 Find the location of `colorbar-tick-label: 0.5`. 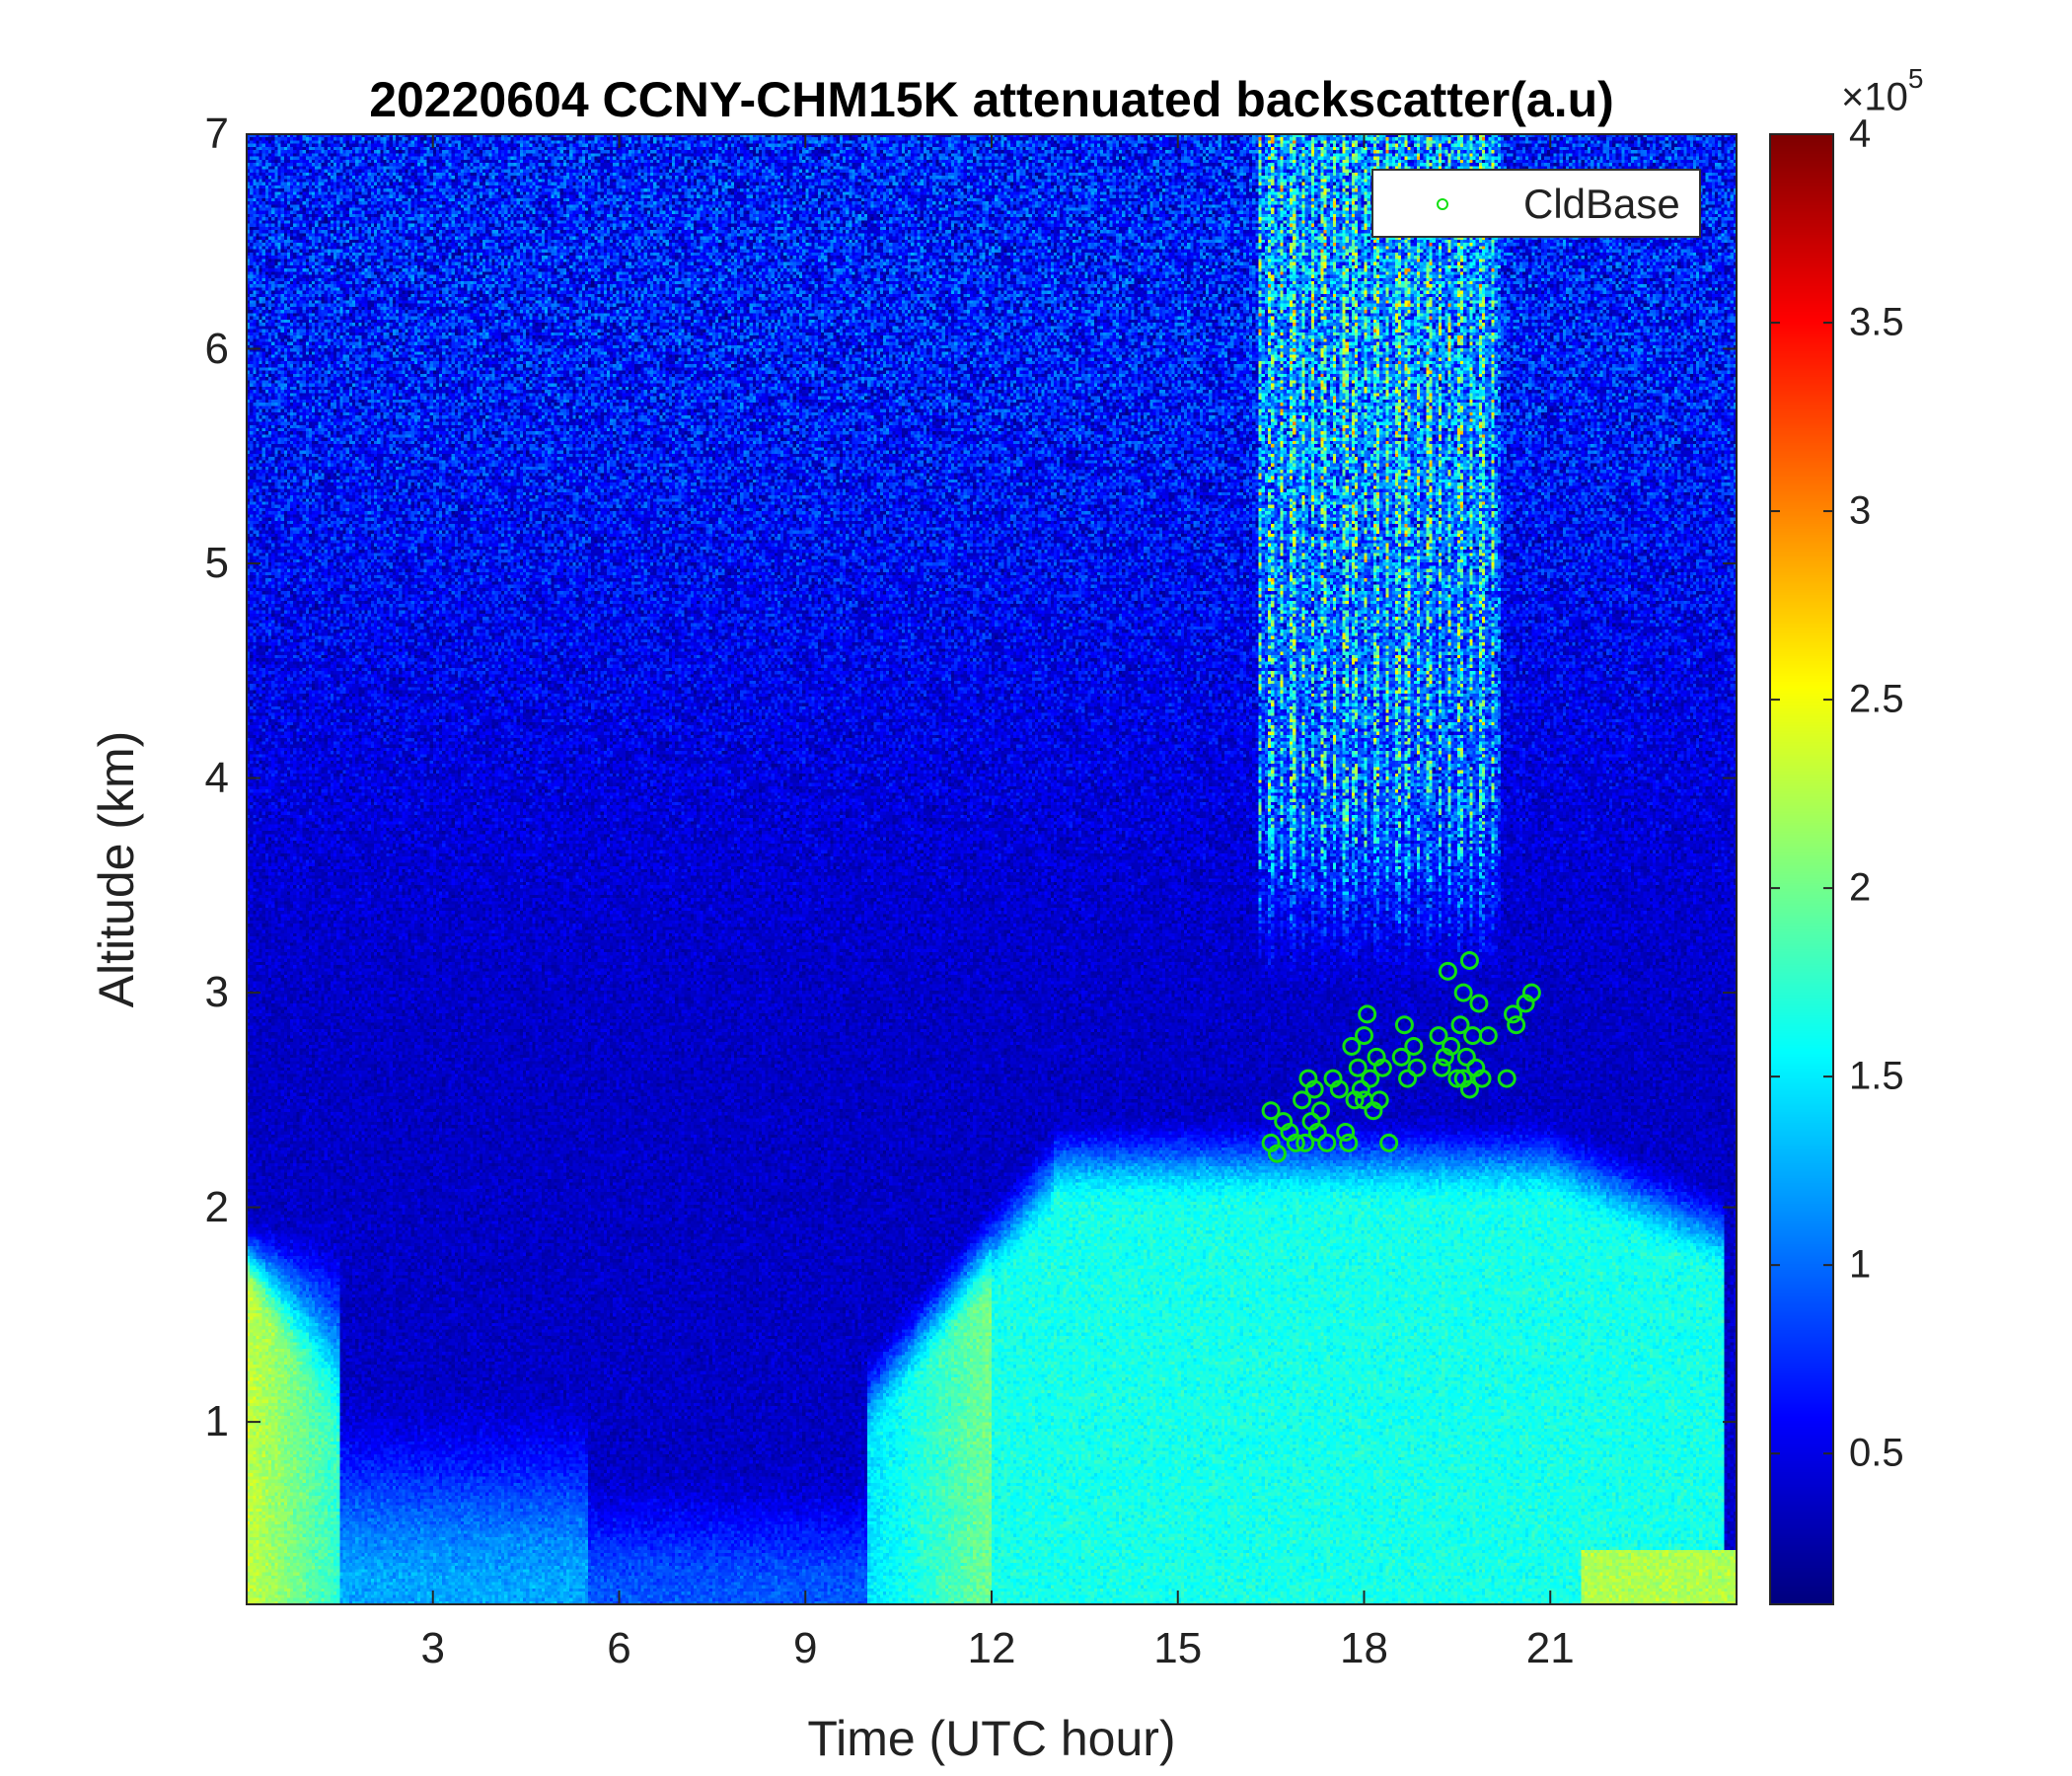

colorbar-tick-label: 0.5 is located at coordinates (1877, 1453).